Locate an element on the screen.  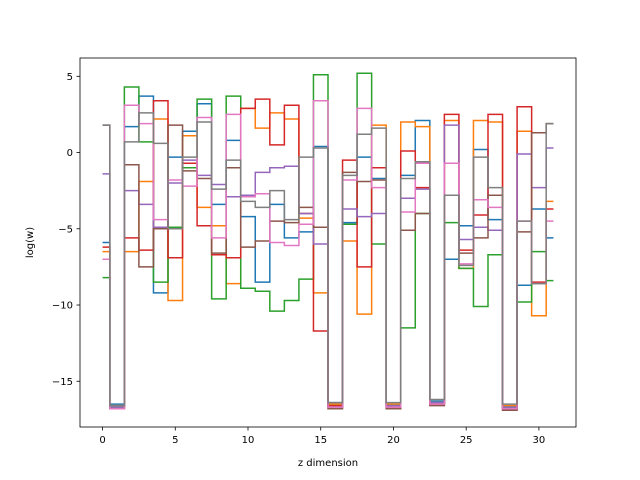
y-tick-label: −15 is located at coordinates (62, 382).